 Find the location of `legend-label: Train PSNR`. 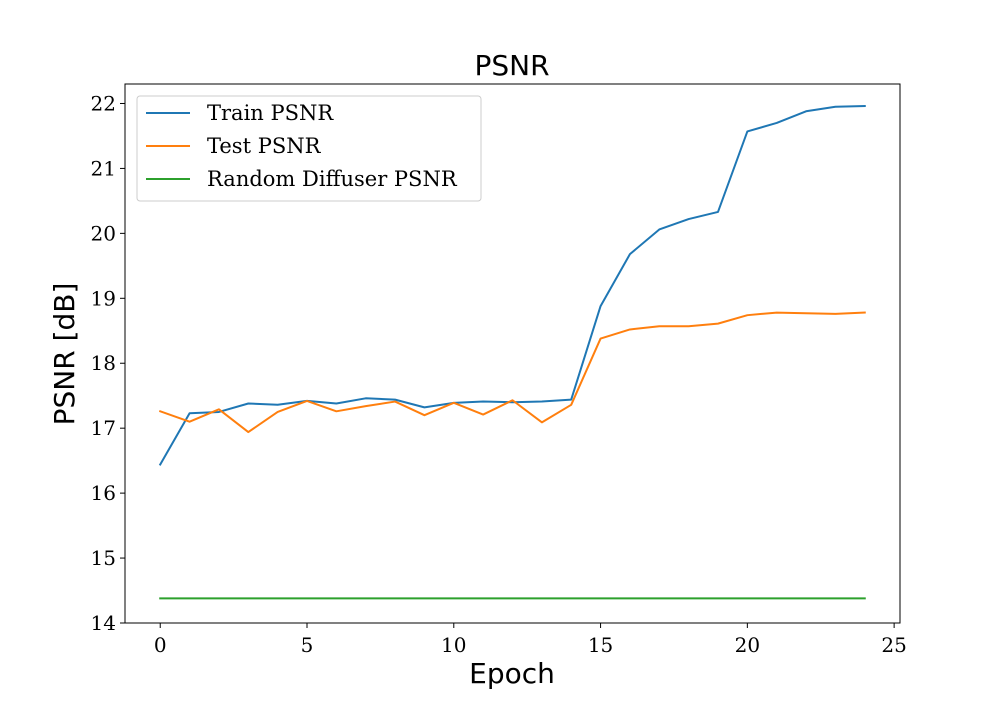

legend-label: Train PSNR is located at coordinates (270, 113).